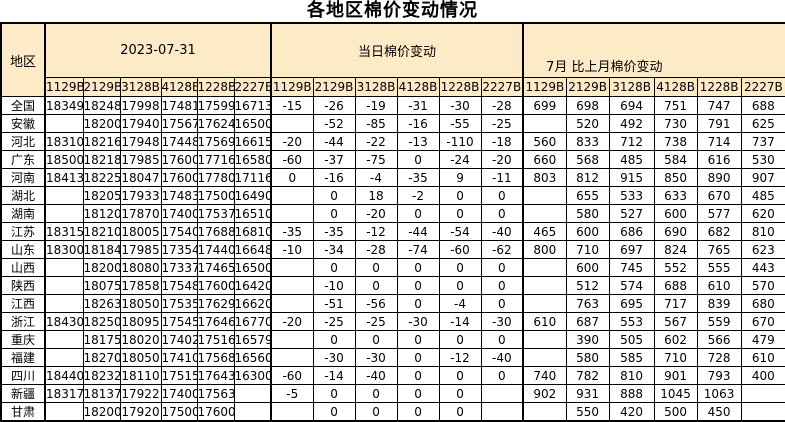 The width and height of the screenshot is (785, 422). Describe the element at coordinates (762, 231) in the screenshot. I see `monthly-change-cell: 810` at that location.